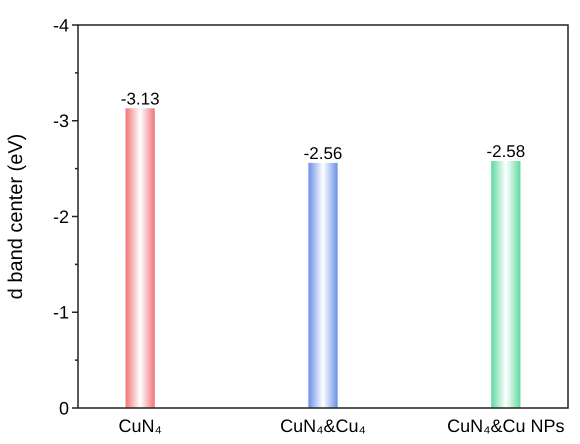  I want to click on data-label: -3.13, so click(140, 98).